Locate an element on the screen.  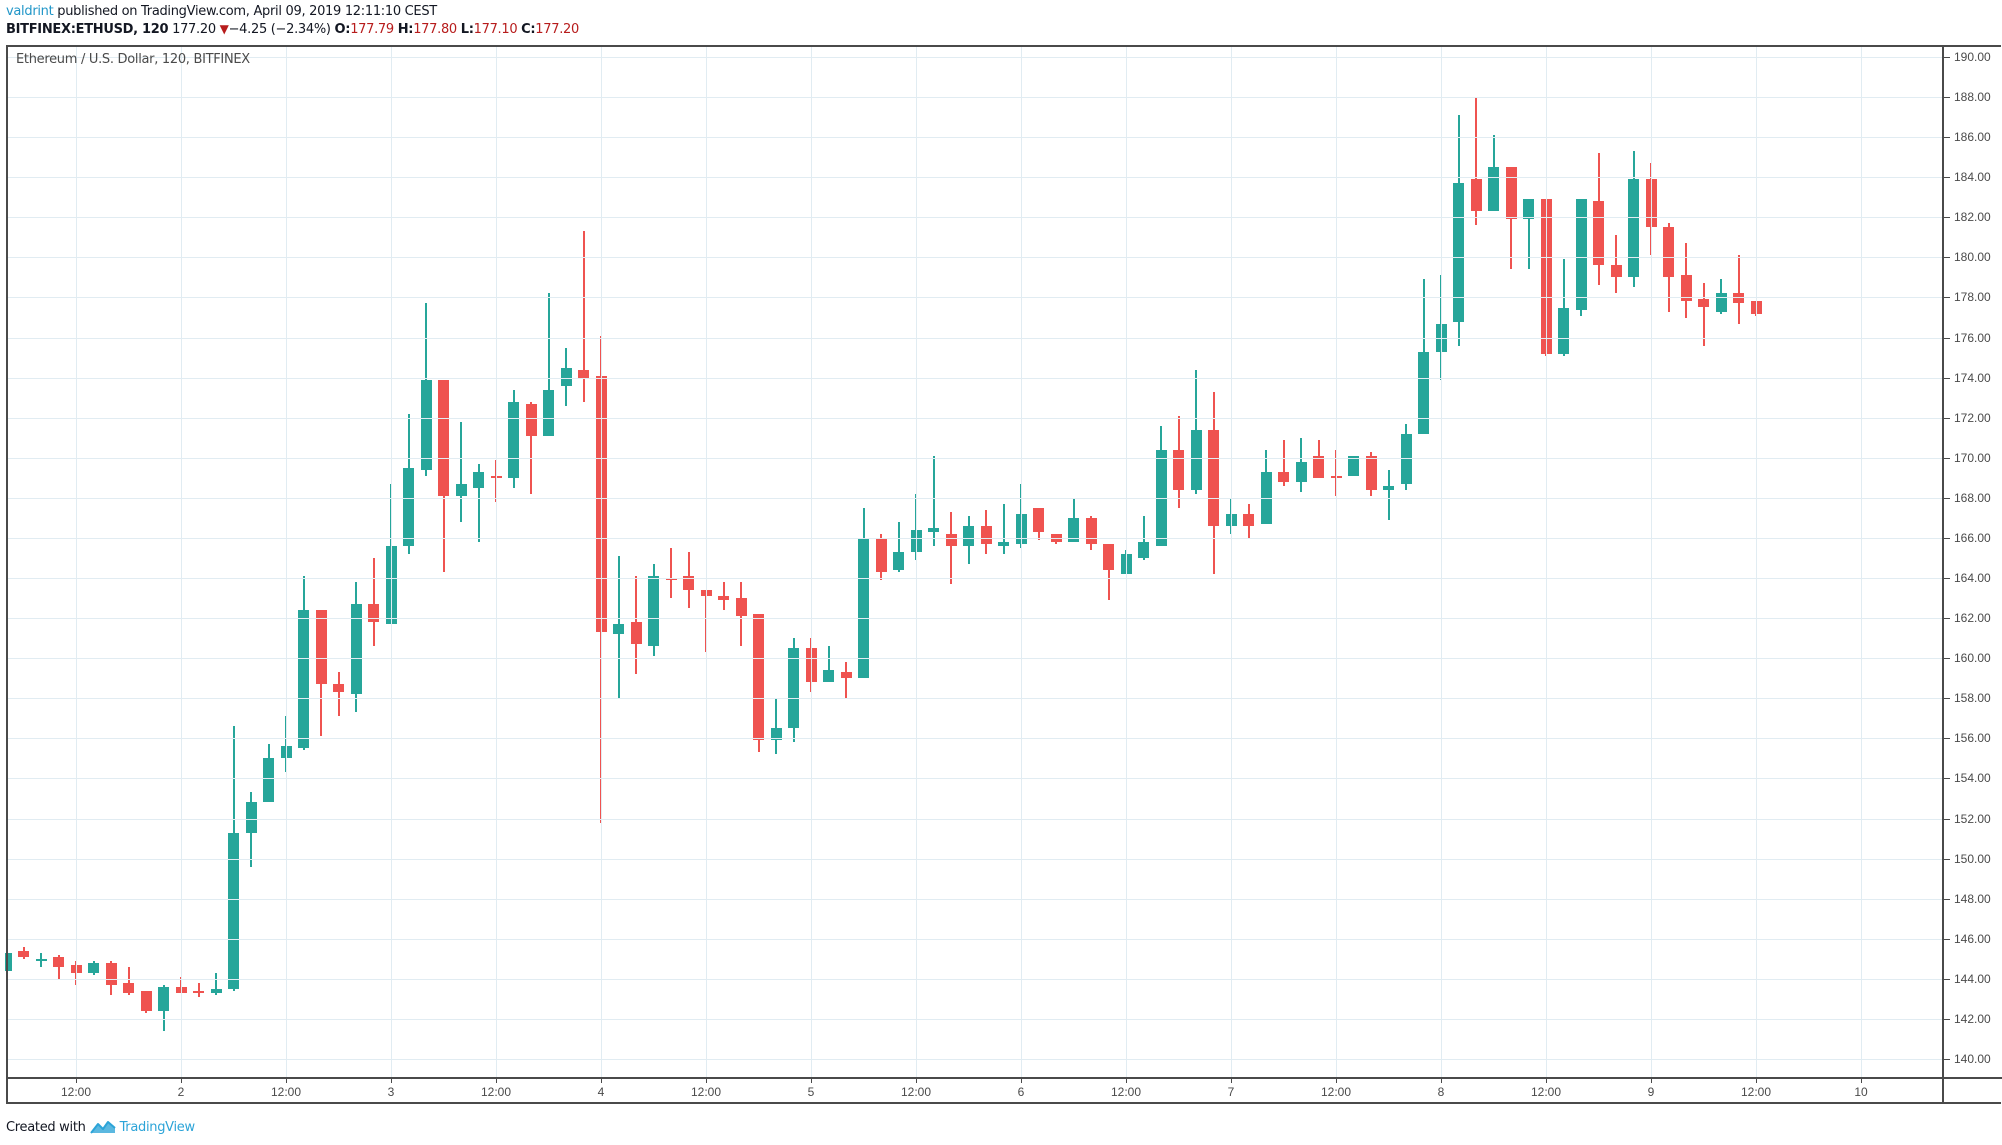
author-link: valdrint is located at coordinates (30, 11).